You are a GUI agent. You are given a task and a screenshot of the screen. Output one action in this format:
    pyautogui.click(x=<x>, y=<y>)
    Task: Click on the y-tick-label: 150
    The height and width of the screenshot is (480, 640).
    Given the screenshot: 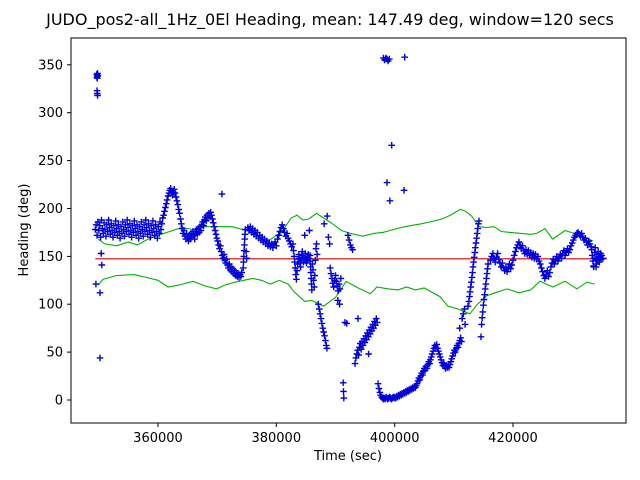 What is the action you would take?
    pyautogui.click(x=50, y=257)
    